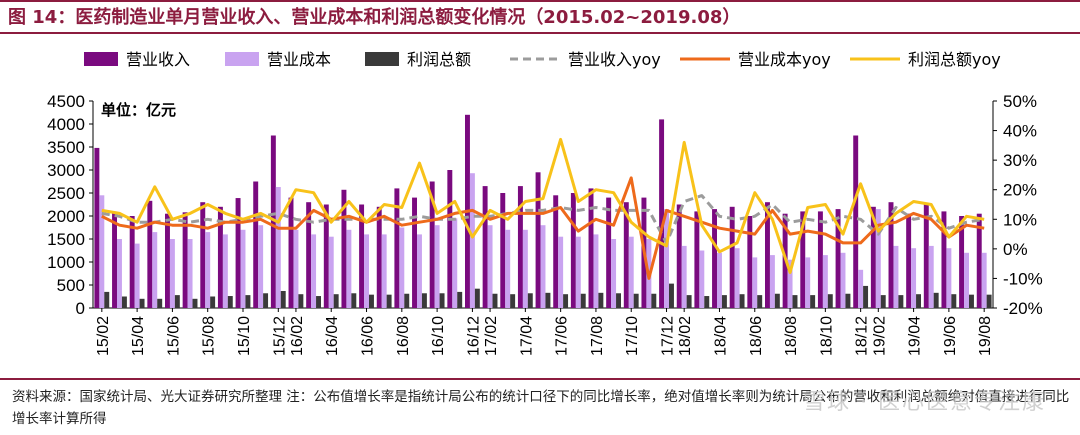 The width and height of the screenshot is (1080, 435). I want to click on left-tick-label: 1000, so click(66, 262).